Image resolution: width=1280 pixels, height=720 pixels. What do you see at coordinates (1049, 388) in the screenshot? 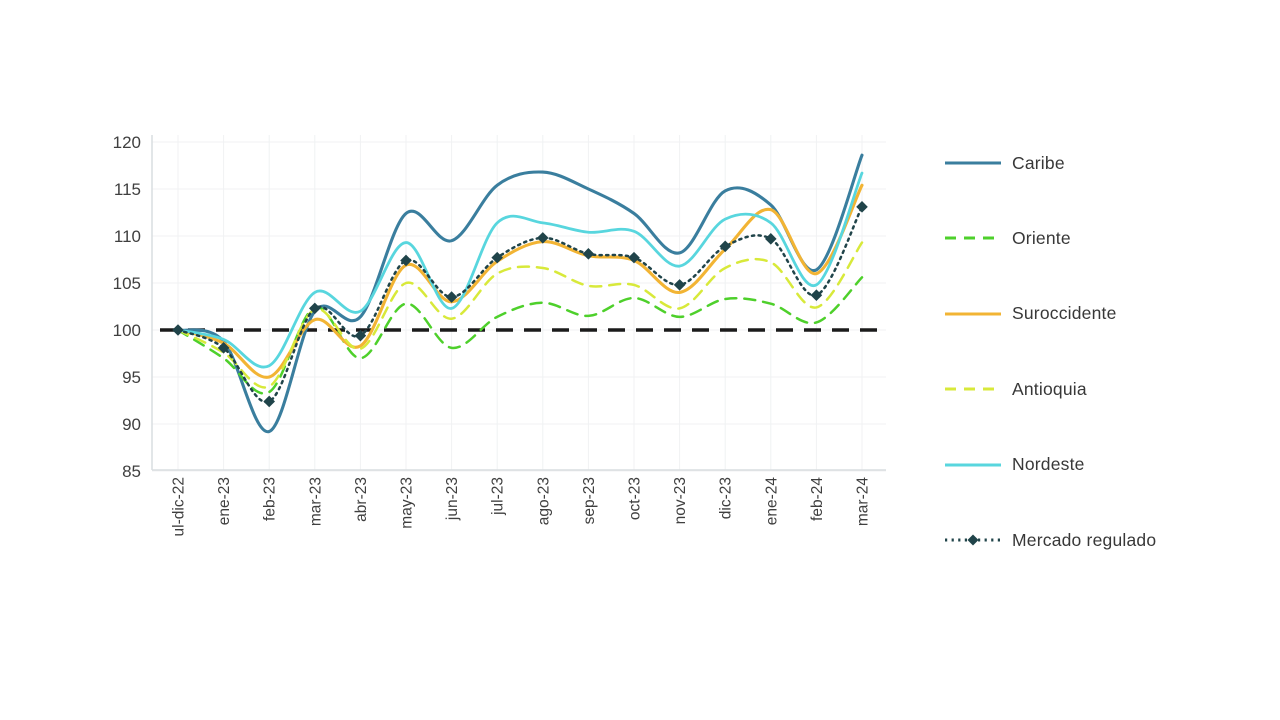
I see `legend-label: Antioquia` at bounding box center [1049, 388].